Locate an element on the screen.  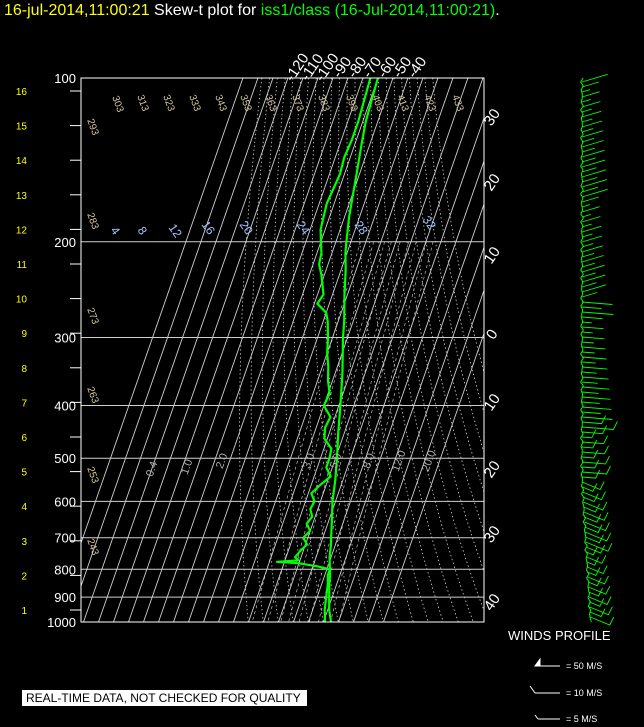
pressure-tick-label: 200 is located at coordinates (65, 242).